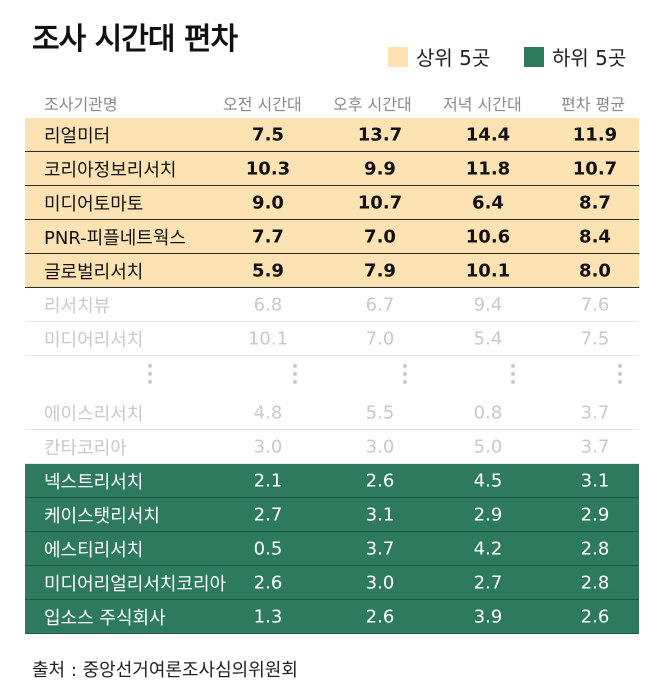 The image size is (658, 699). Describe the element at coordinates (268, 481) in the screenshot. I see `value-cell: 2.1` at that location.